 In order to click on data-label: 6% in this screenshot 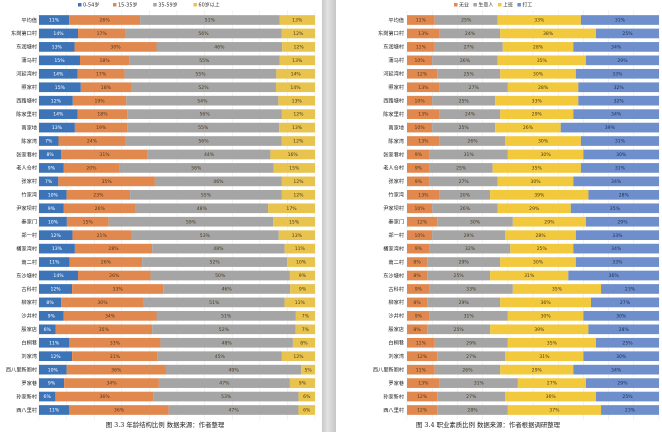, I will do `click(48, 330)`.